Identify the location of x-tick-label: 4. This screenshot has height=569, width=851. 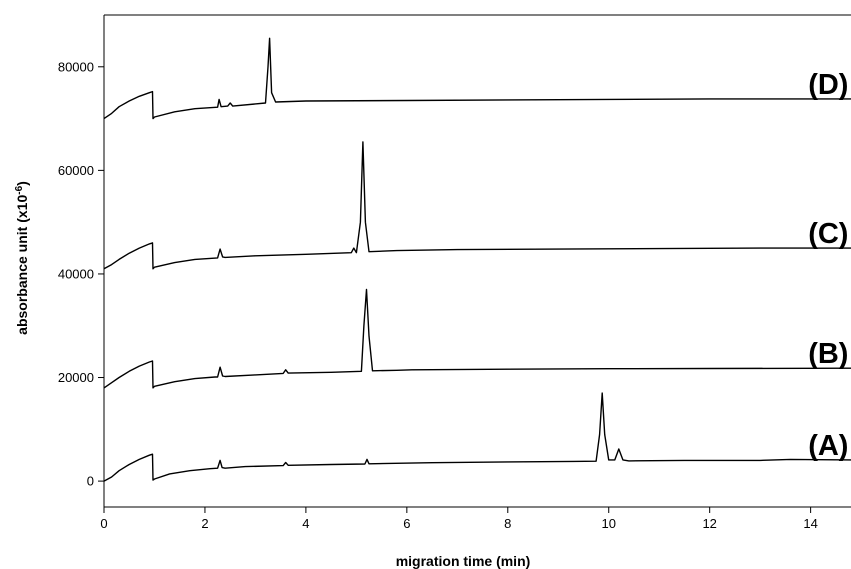
(305, 523).